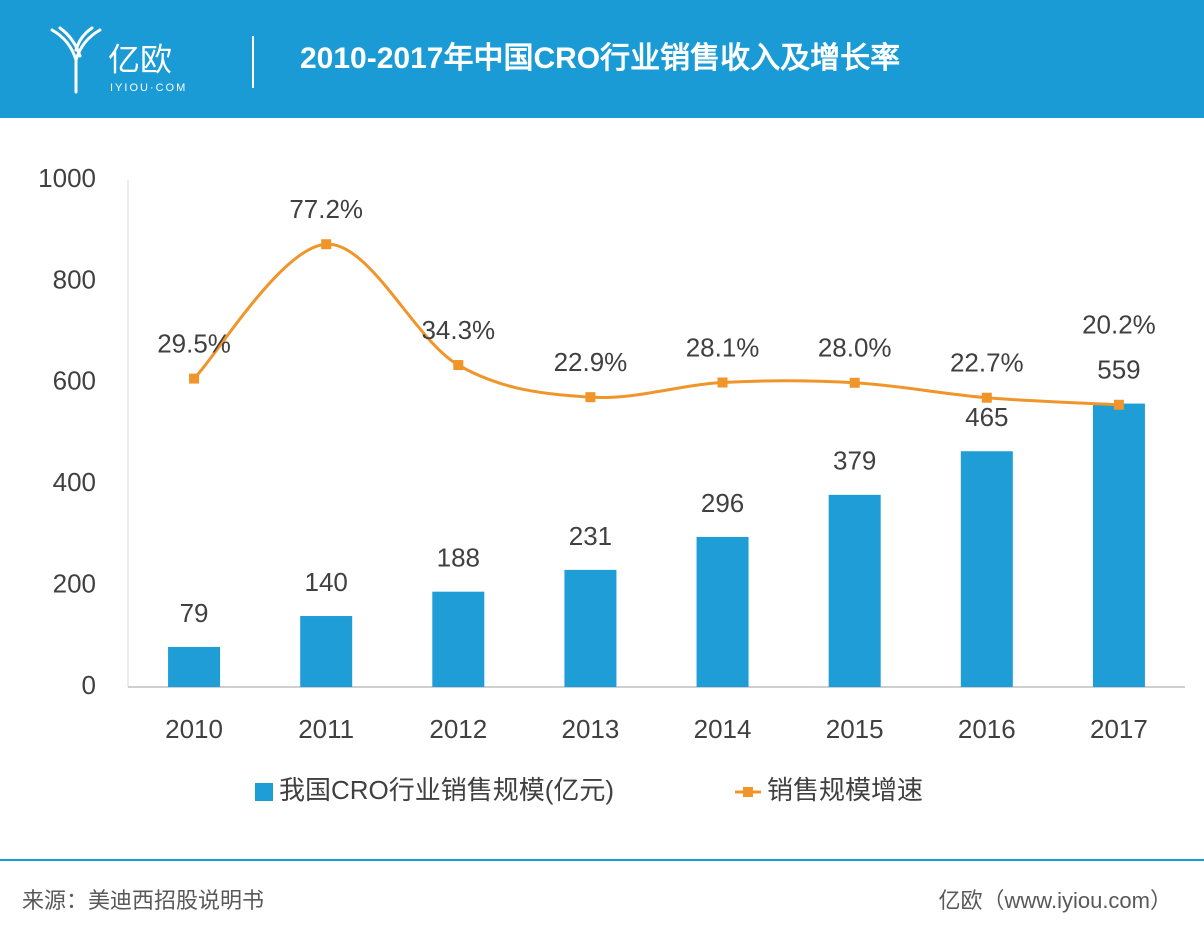 This screenshot has width=1204, height=945. Describe the element at coordinates (74, 482) in the screenshot. I see `y-tick-label: 400` at that location.